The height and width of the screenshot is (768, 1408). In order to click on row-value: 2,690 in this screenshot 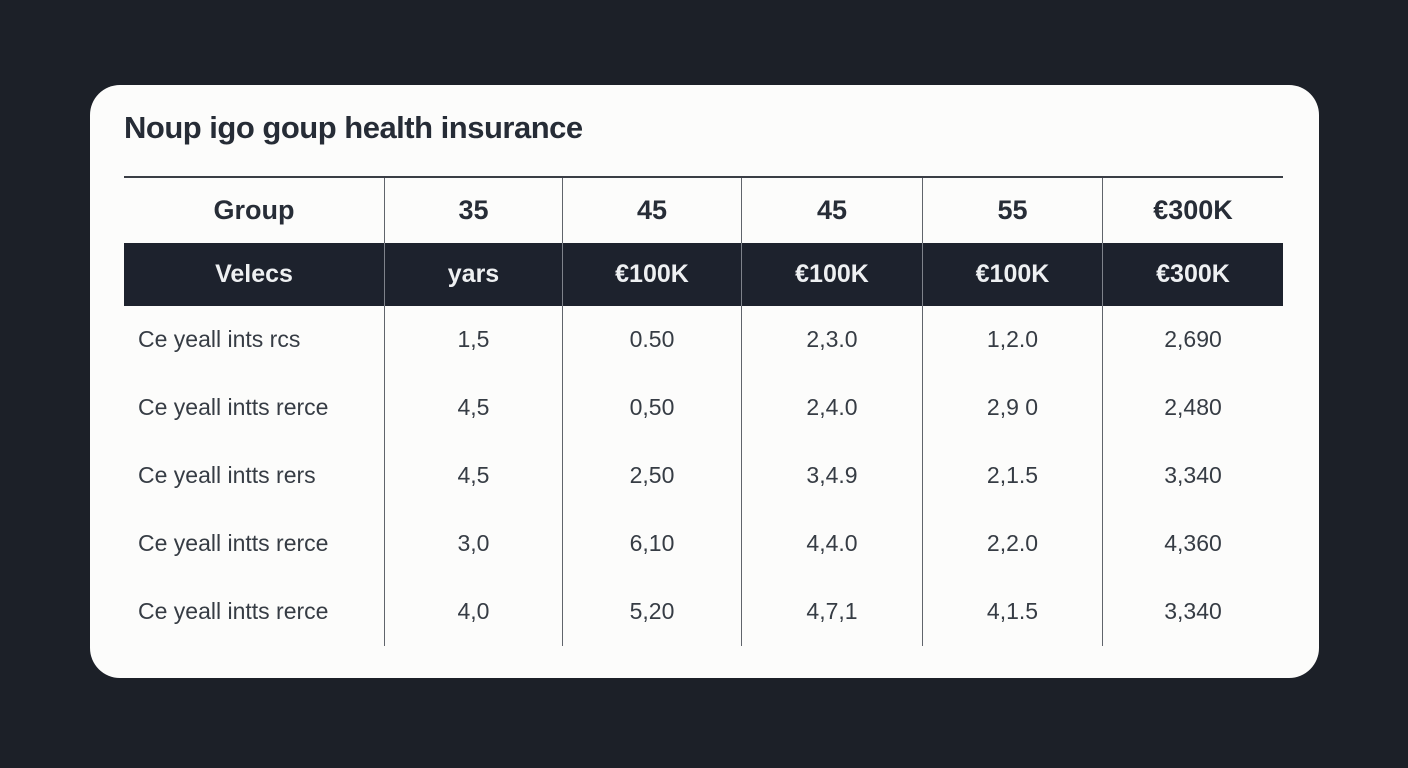, I will do `click(1192, 339)`.